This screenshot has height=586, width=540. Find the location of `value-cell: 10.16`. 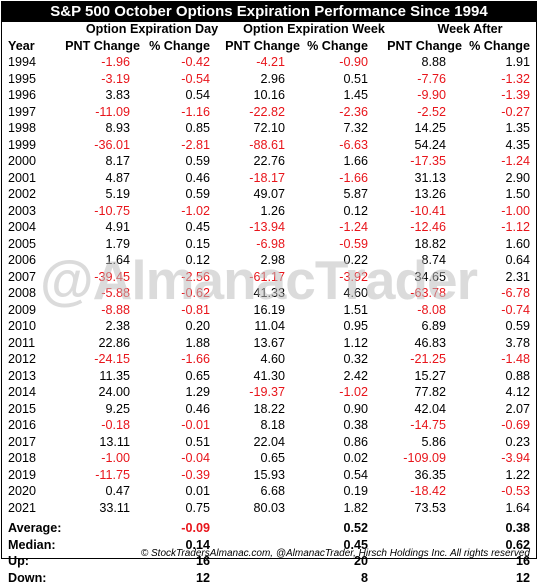

value-cell: 10.16 is located at coordinates (269, 95).